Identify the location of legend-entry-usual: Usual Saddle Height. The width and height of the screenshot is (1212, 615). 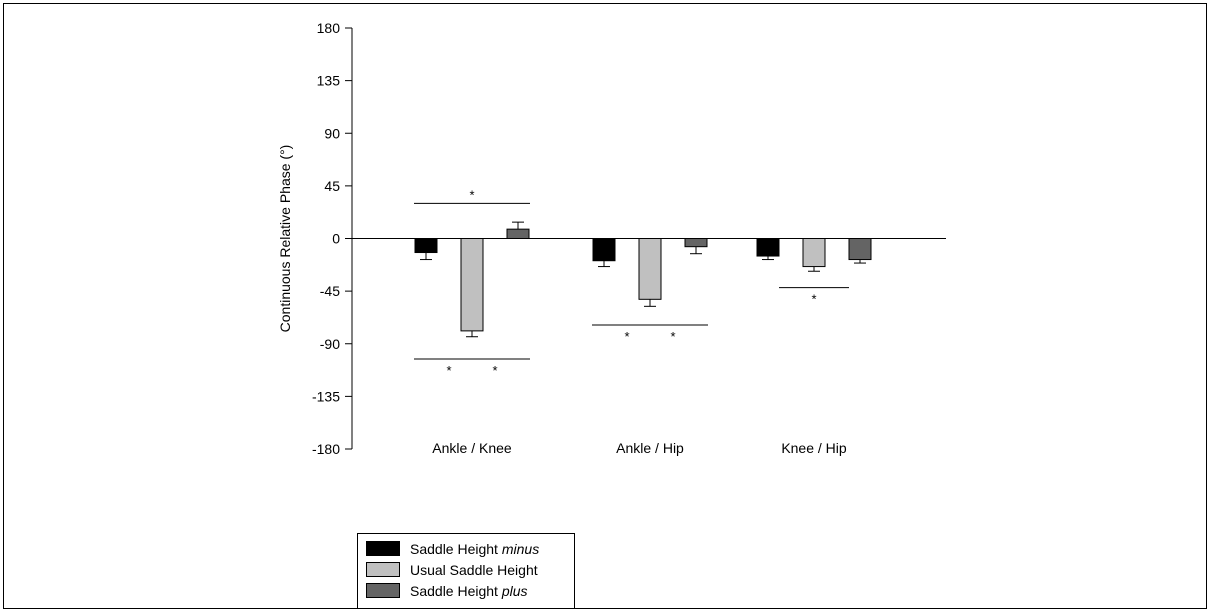
(470, 569).